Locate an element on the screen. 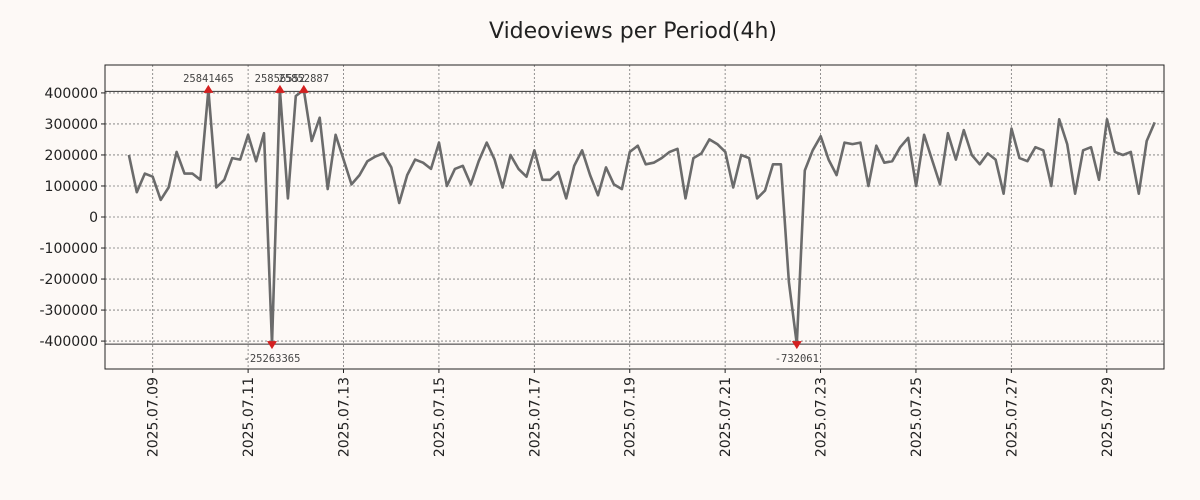  y-tick-label: 100000 is located at coordinates (71, 187).